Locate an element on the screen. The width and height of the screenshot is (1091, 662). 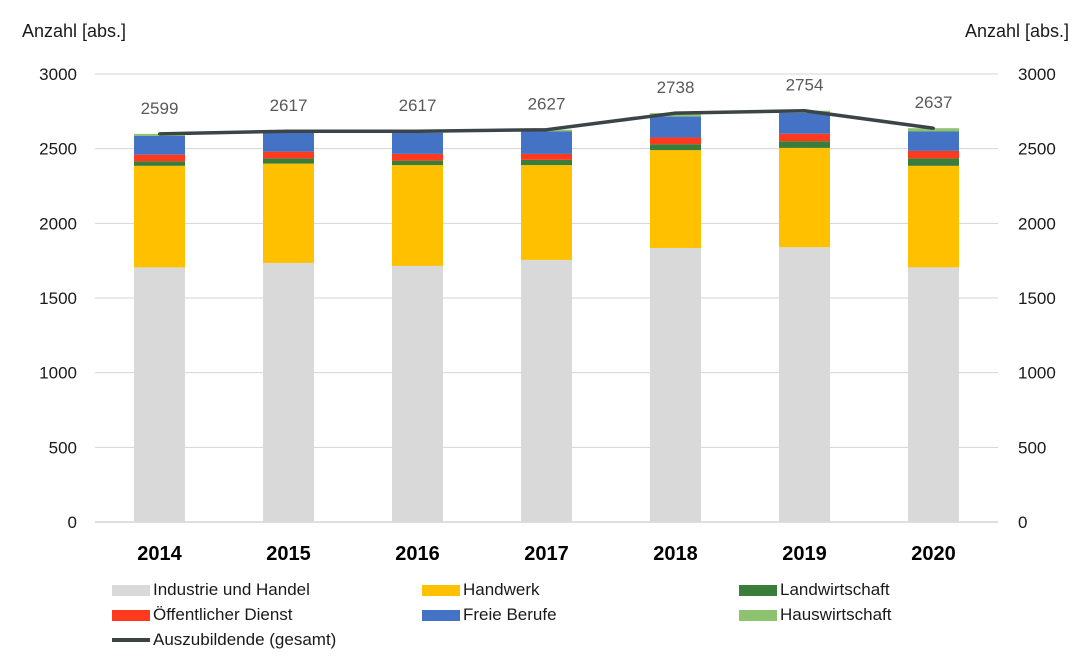
legend-item-landwirtschaft: Landwirtschaft is located at coordinates (814, 590).